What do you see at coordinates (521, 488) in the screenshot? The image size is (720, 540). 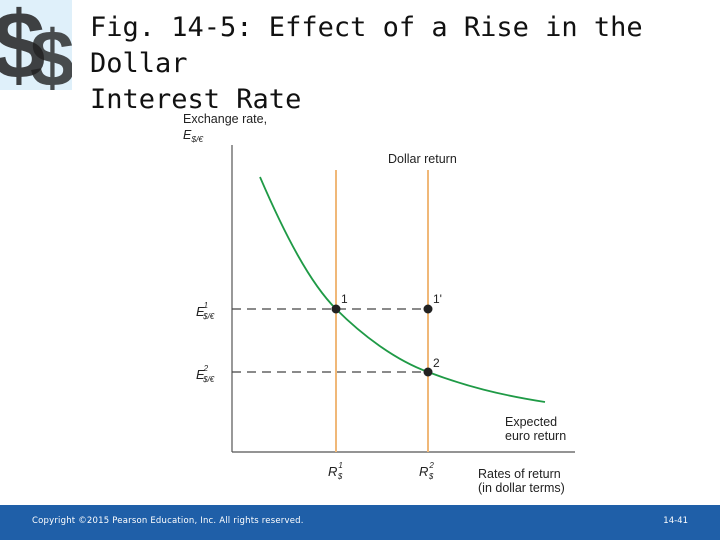 I see `x-axis-label-line2: (in dollar terms)` at bounding box center [521, 488].